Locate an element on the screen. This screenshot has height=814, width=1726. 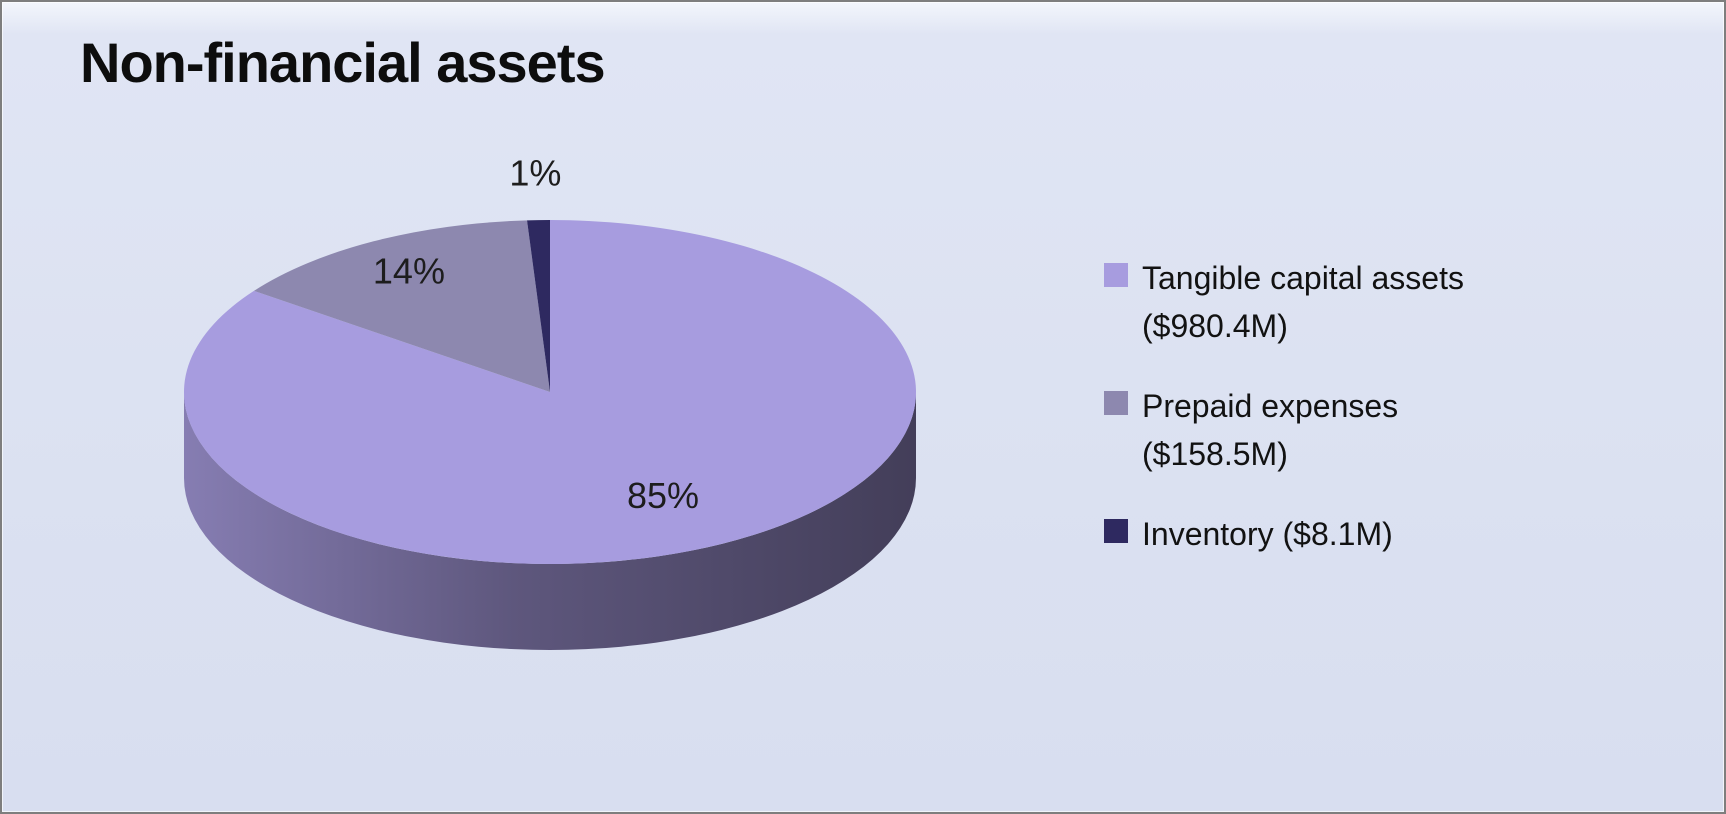
percent-label-prepaid-expenses: 14% is located at coordinates (409, 270).